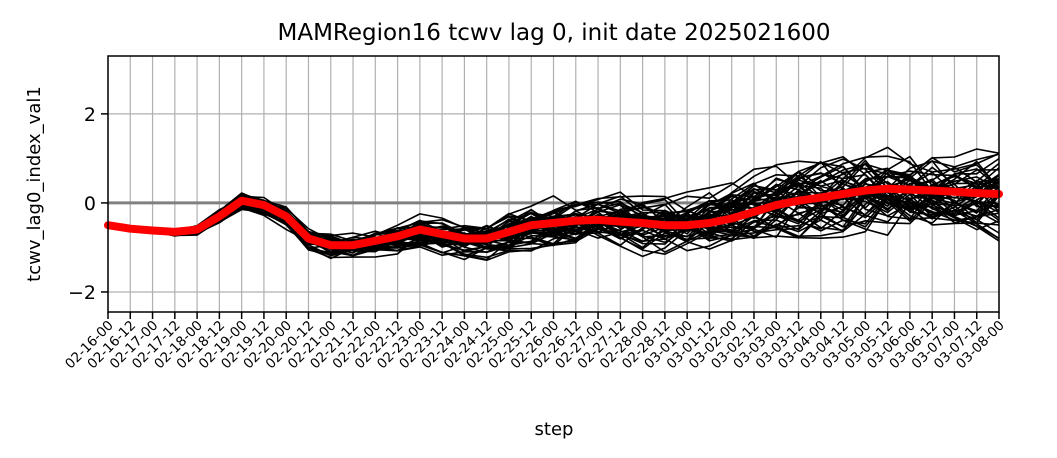  I want to click on mean-series-line, so click(553, 217).